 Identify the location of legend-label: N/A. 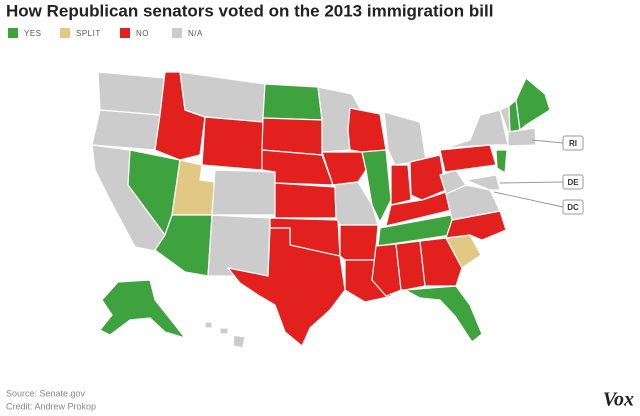
(195, 33).